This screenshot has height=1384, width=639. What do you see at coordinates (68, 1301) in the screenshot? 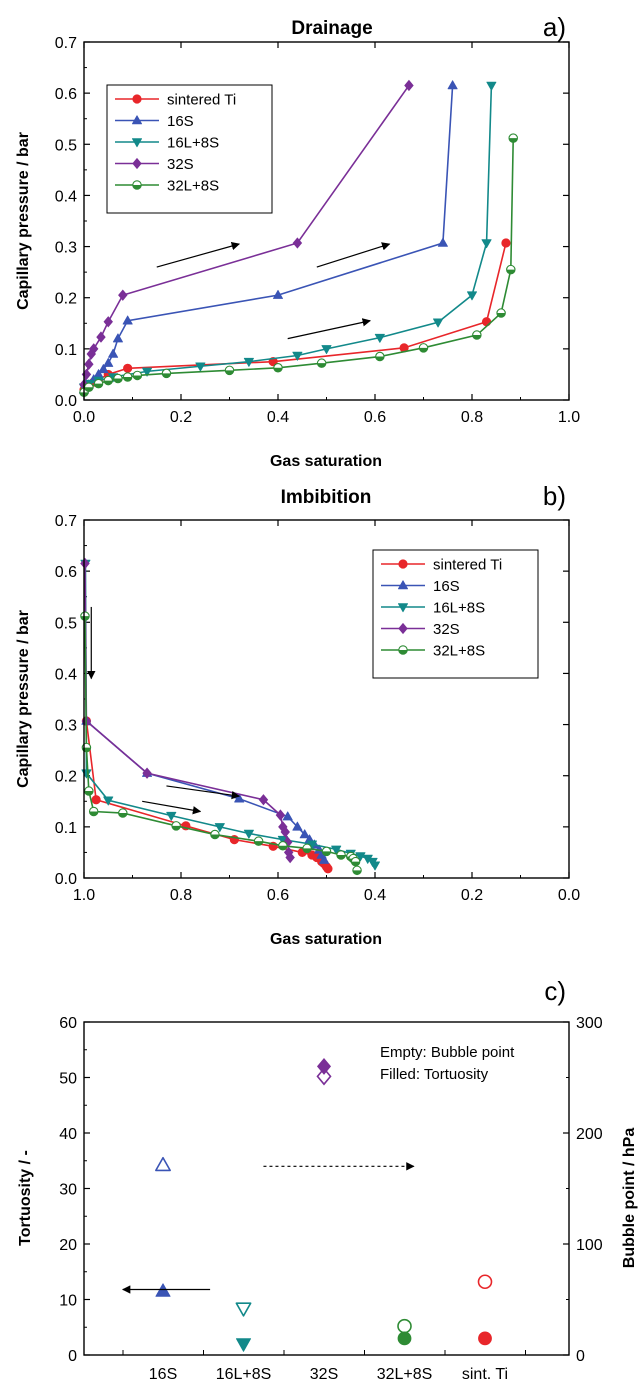
I see `y-tick-label: 10` at bounding box center [68, 1301].